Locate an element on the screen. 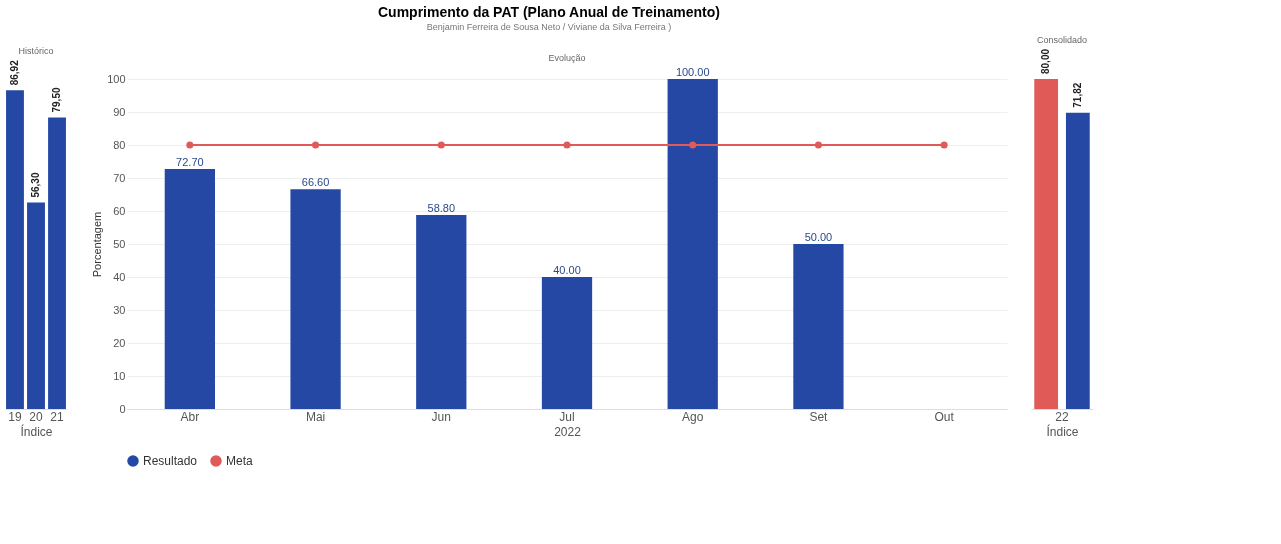 The image size is (1281, 544). y-tick-label: 70 is located at coordinates (119, 177).